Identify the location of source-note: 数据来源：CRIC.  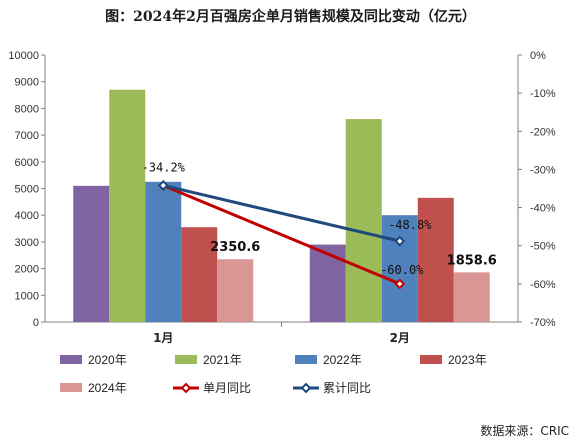
(524, 431).